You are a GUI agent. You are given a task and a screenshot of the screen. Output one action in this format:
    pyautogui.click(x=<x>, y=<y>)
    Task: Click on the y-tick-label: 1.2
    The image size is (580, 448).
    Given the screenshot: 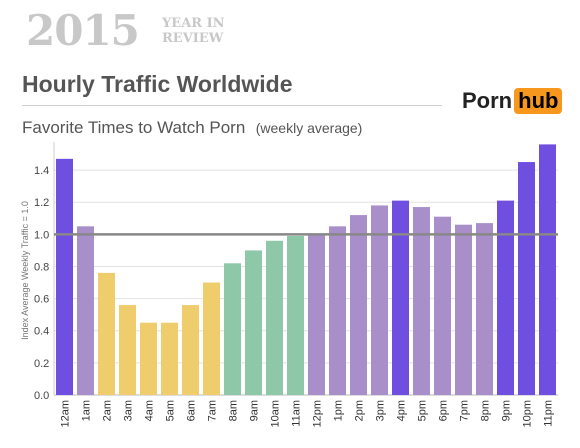 What is the action you would take?
    pyautogui.click(x=41, y=203)
    